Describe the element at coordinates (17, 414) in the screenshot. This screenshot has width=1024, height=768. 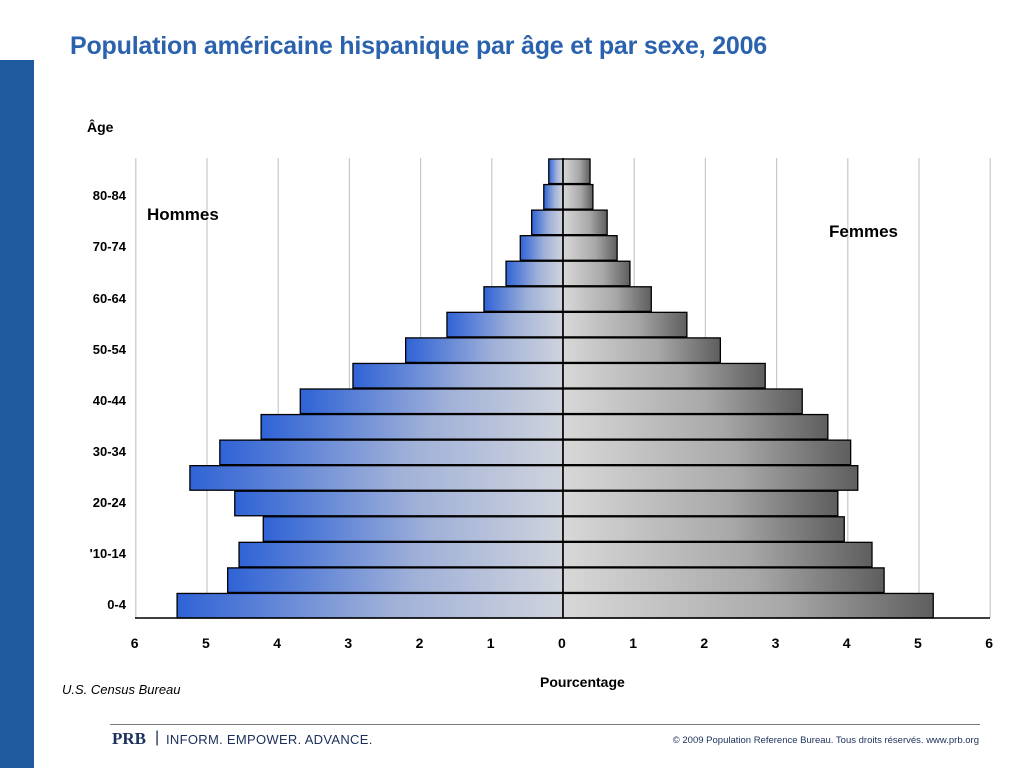
I see `accent-stripe` at that location.